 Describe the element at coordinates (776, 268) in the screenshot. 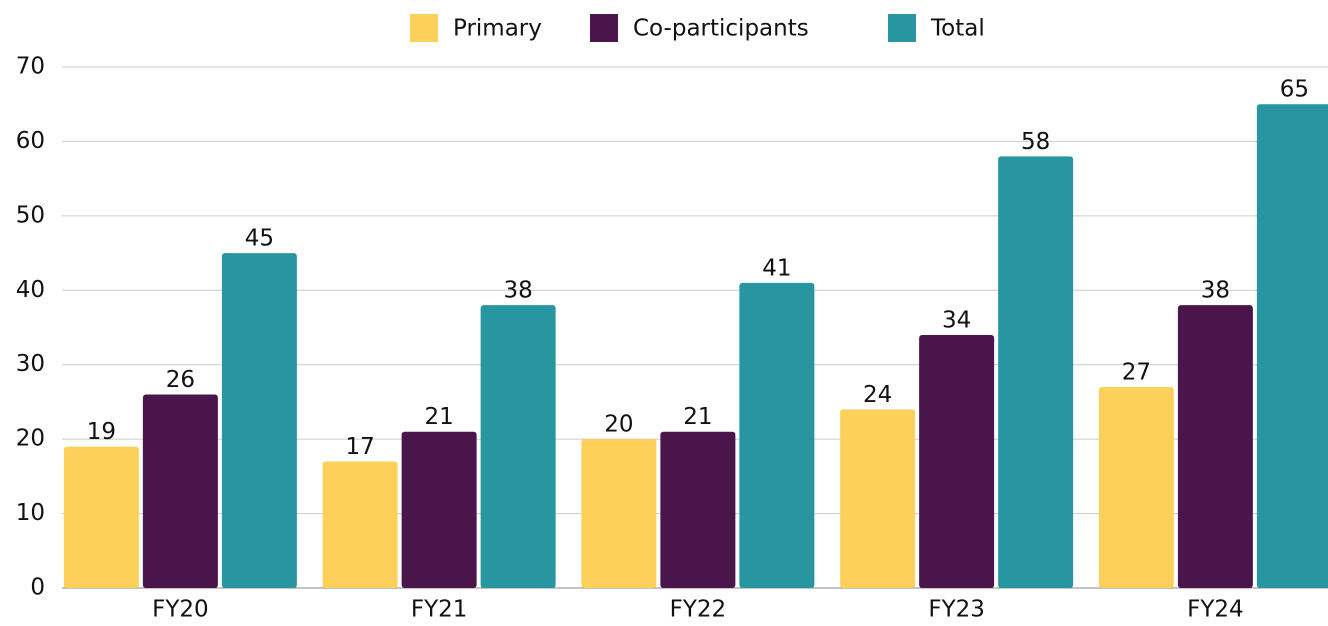

I see `data-label: 41` at that location.